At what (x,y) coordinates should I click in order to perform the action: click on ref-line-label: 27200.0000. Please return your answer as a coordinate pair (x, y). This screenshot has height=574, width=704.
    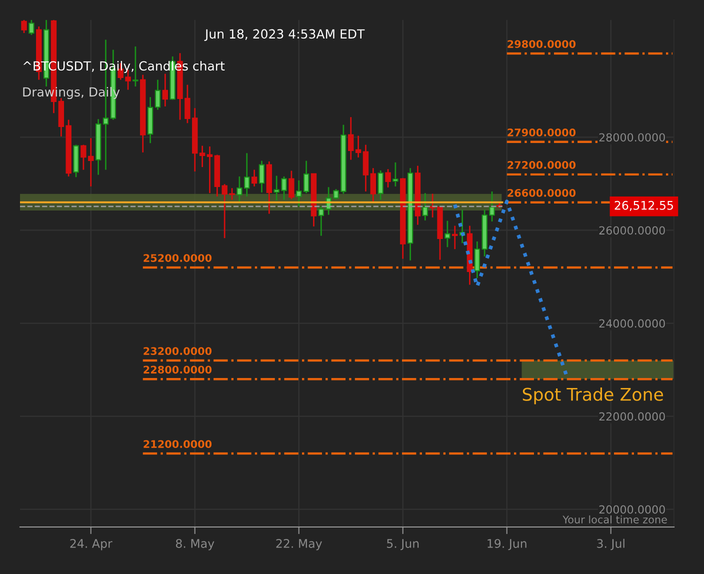
    Looking at the image, I should click on (542, 165).